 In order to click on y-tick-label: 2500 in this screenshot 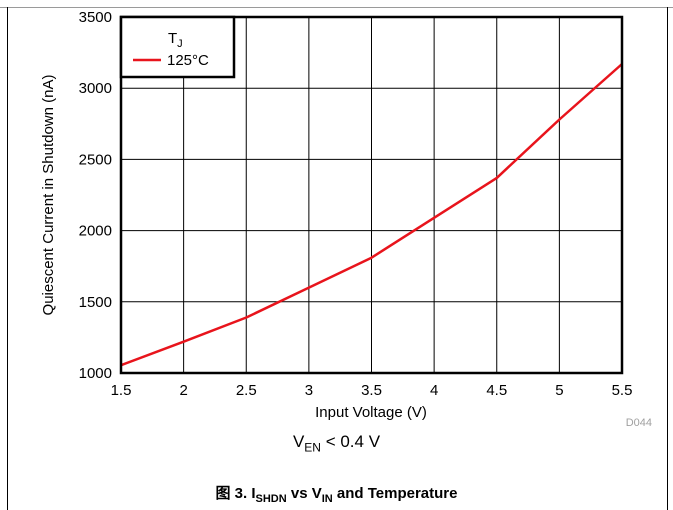, I will do `click(95, 159)`.